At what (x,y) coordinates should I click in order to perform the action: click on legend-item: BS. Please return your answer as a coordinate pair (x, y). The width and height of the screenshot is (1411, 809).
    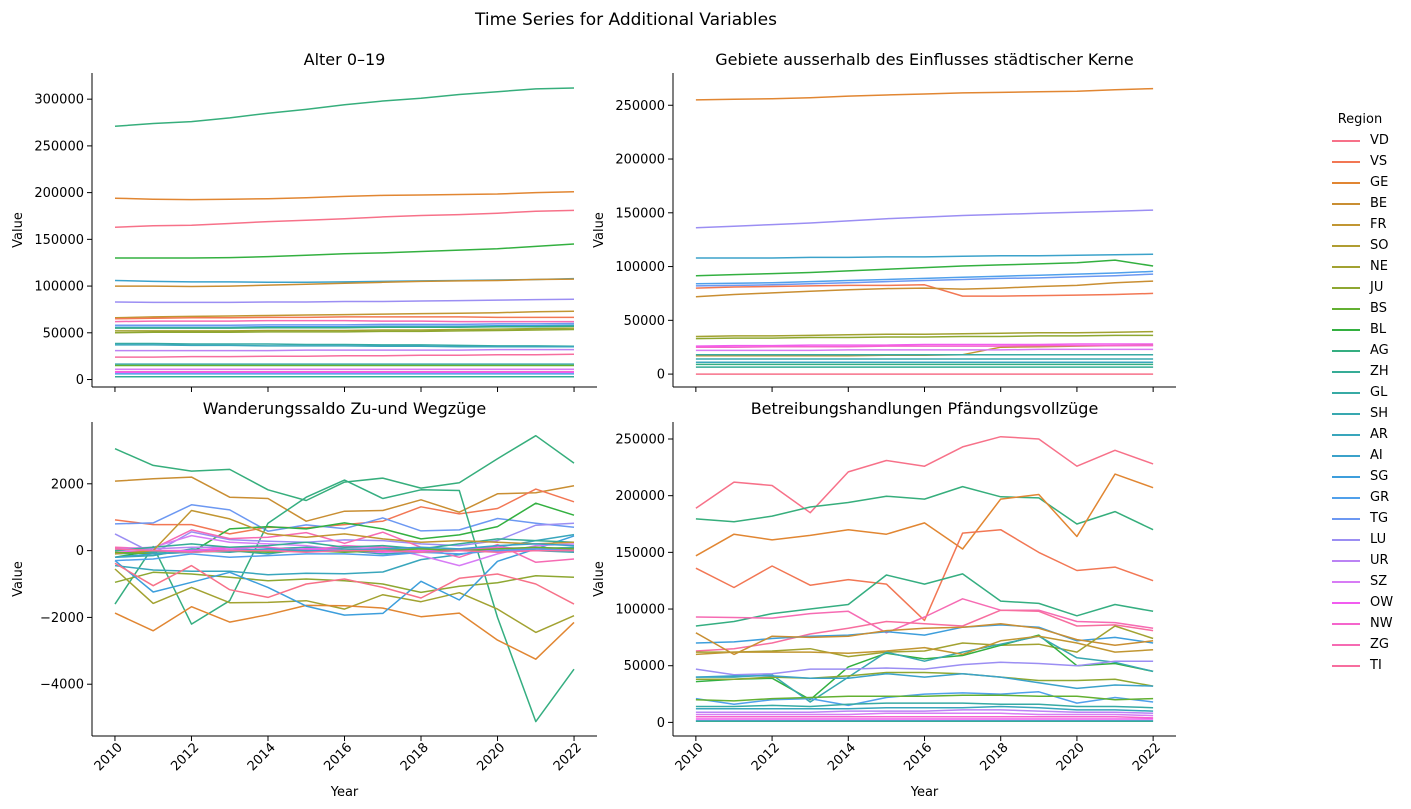
    Looking at the image, I should click on (1366, 308).